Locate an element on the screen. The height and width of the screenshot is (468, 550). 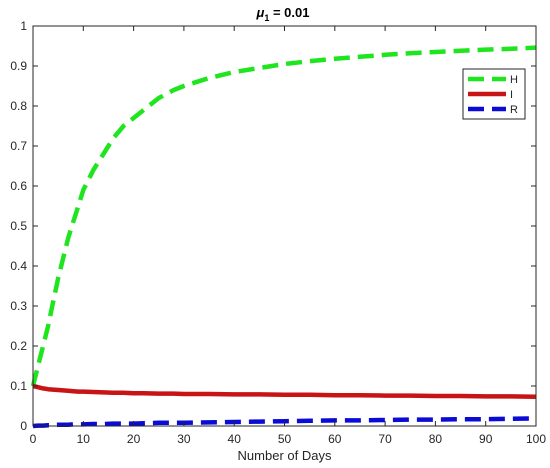
x-tick-label: 80 is located at coordinates (436, 439).